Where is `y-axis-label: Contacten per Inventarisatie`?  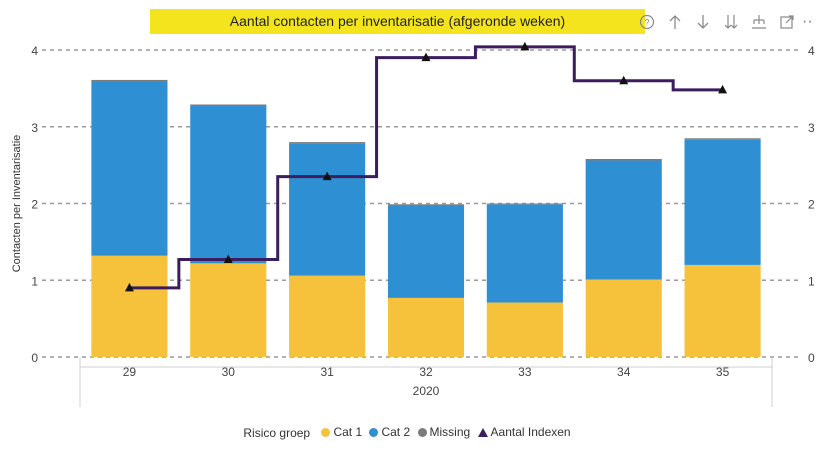
y-axis-label: Contacten per Inventarisatie is located at coordinates (17, 204).